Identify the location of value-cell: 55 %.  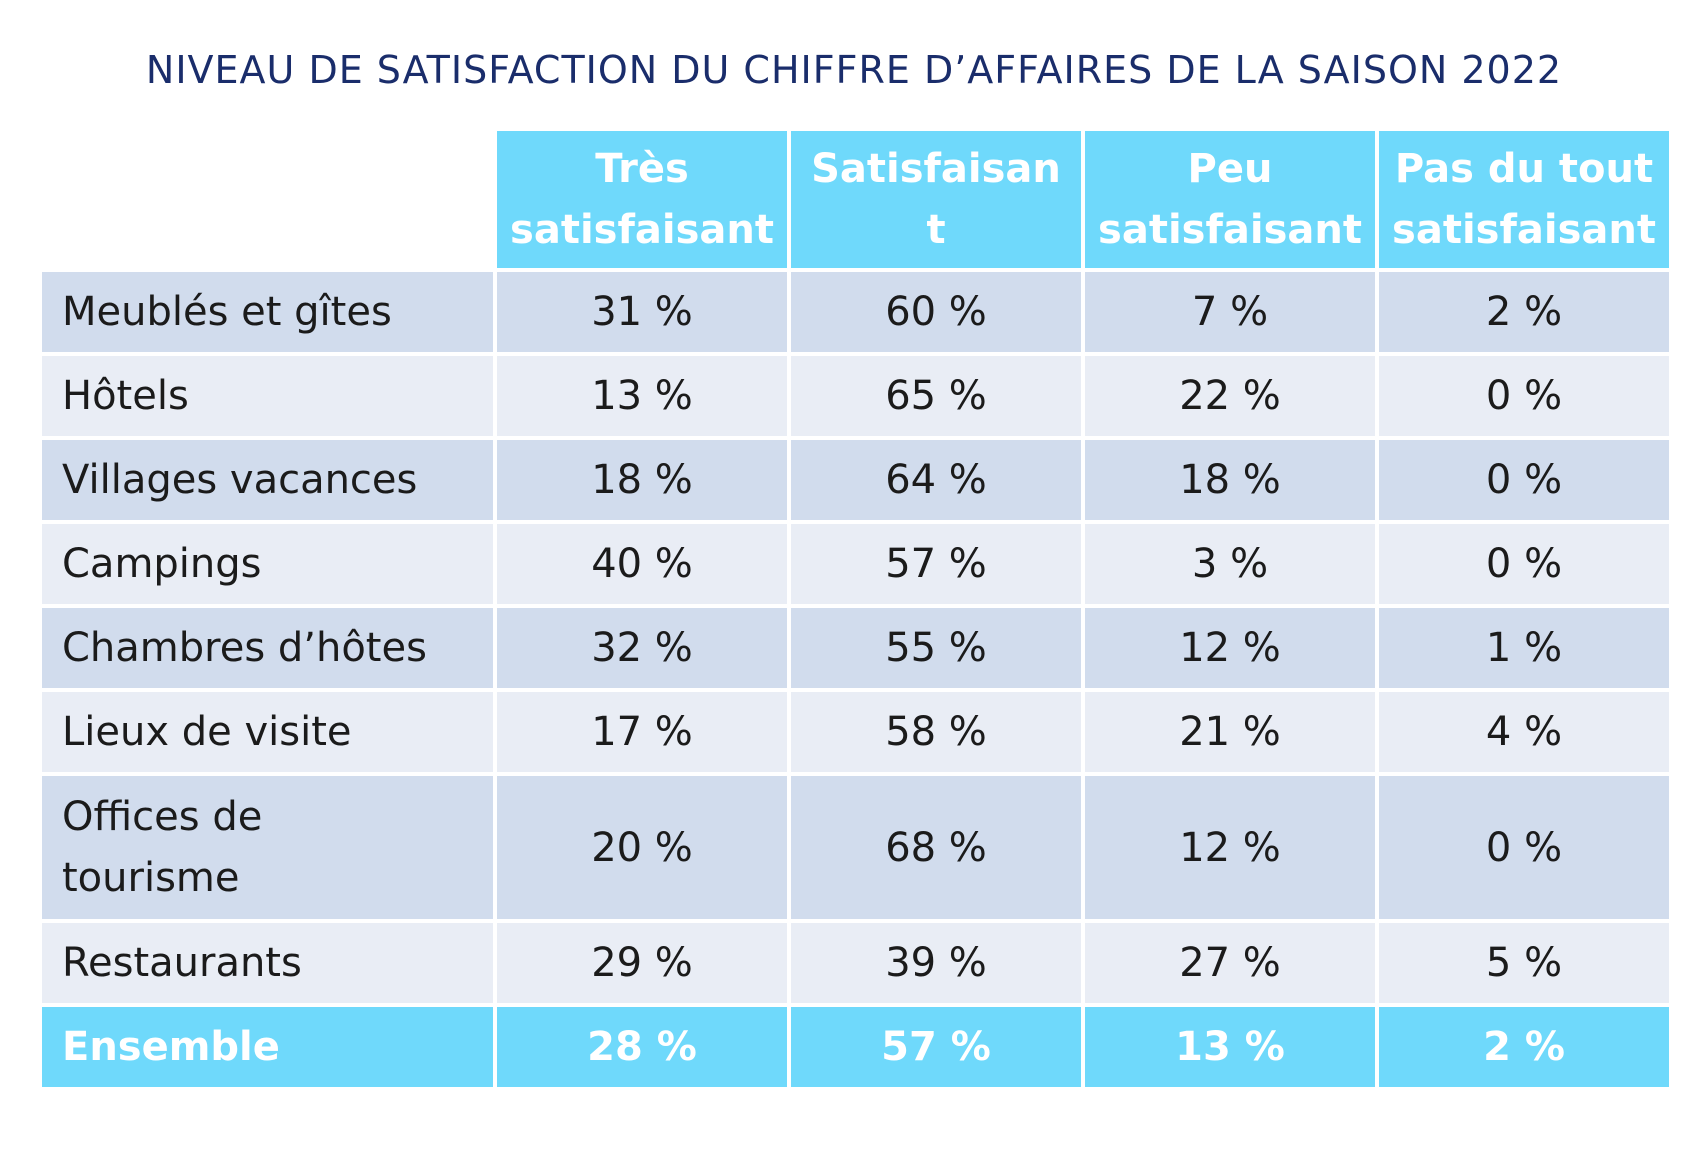
(936, 648).